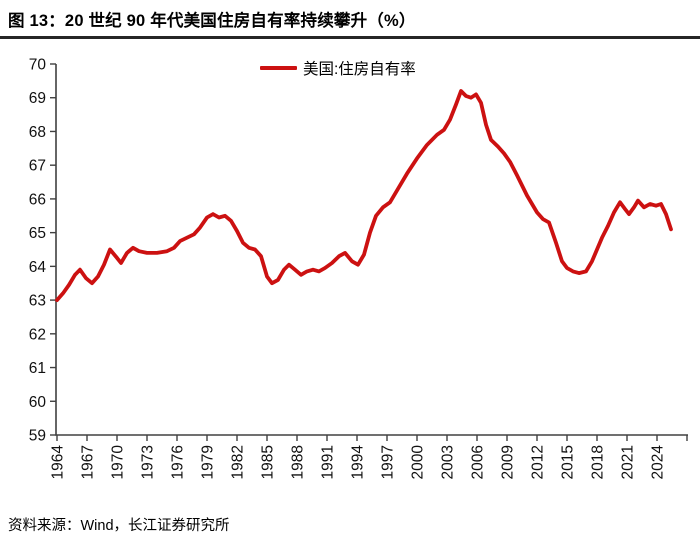 The height and width of the screenshot is (547, 700). What do you see at coordinates (268, 462) in the screenshot?
I see `x-tick-label: 1985` at bounding box center [268, 462].